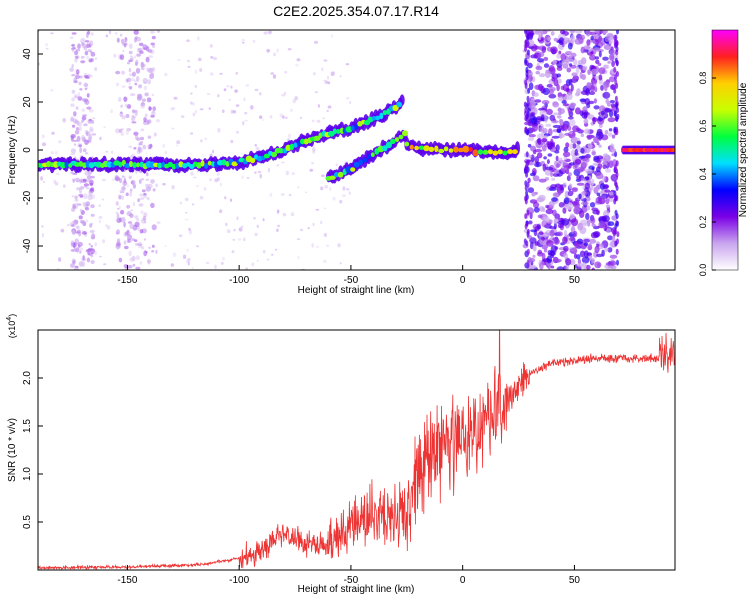 This screenshot has height=600, width=750. I want to click on spectrogram-blob-2067, so click(199, 165).